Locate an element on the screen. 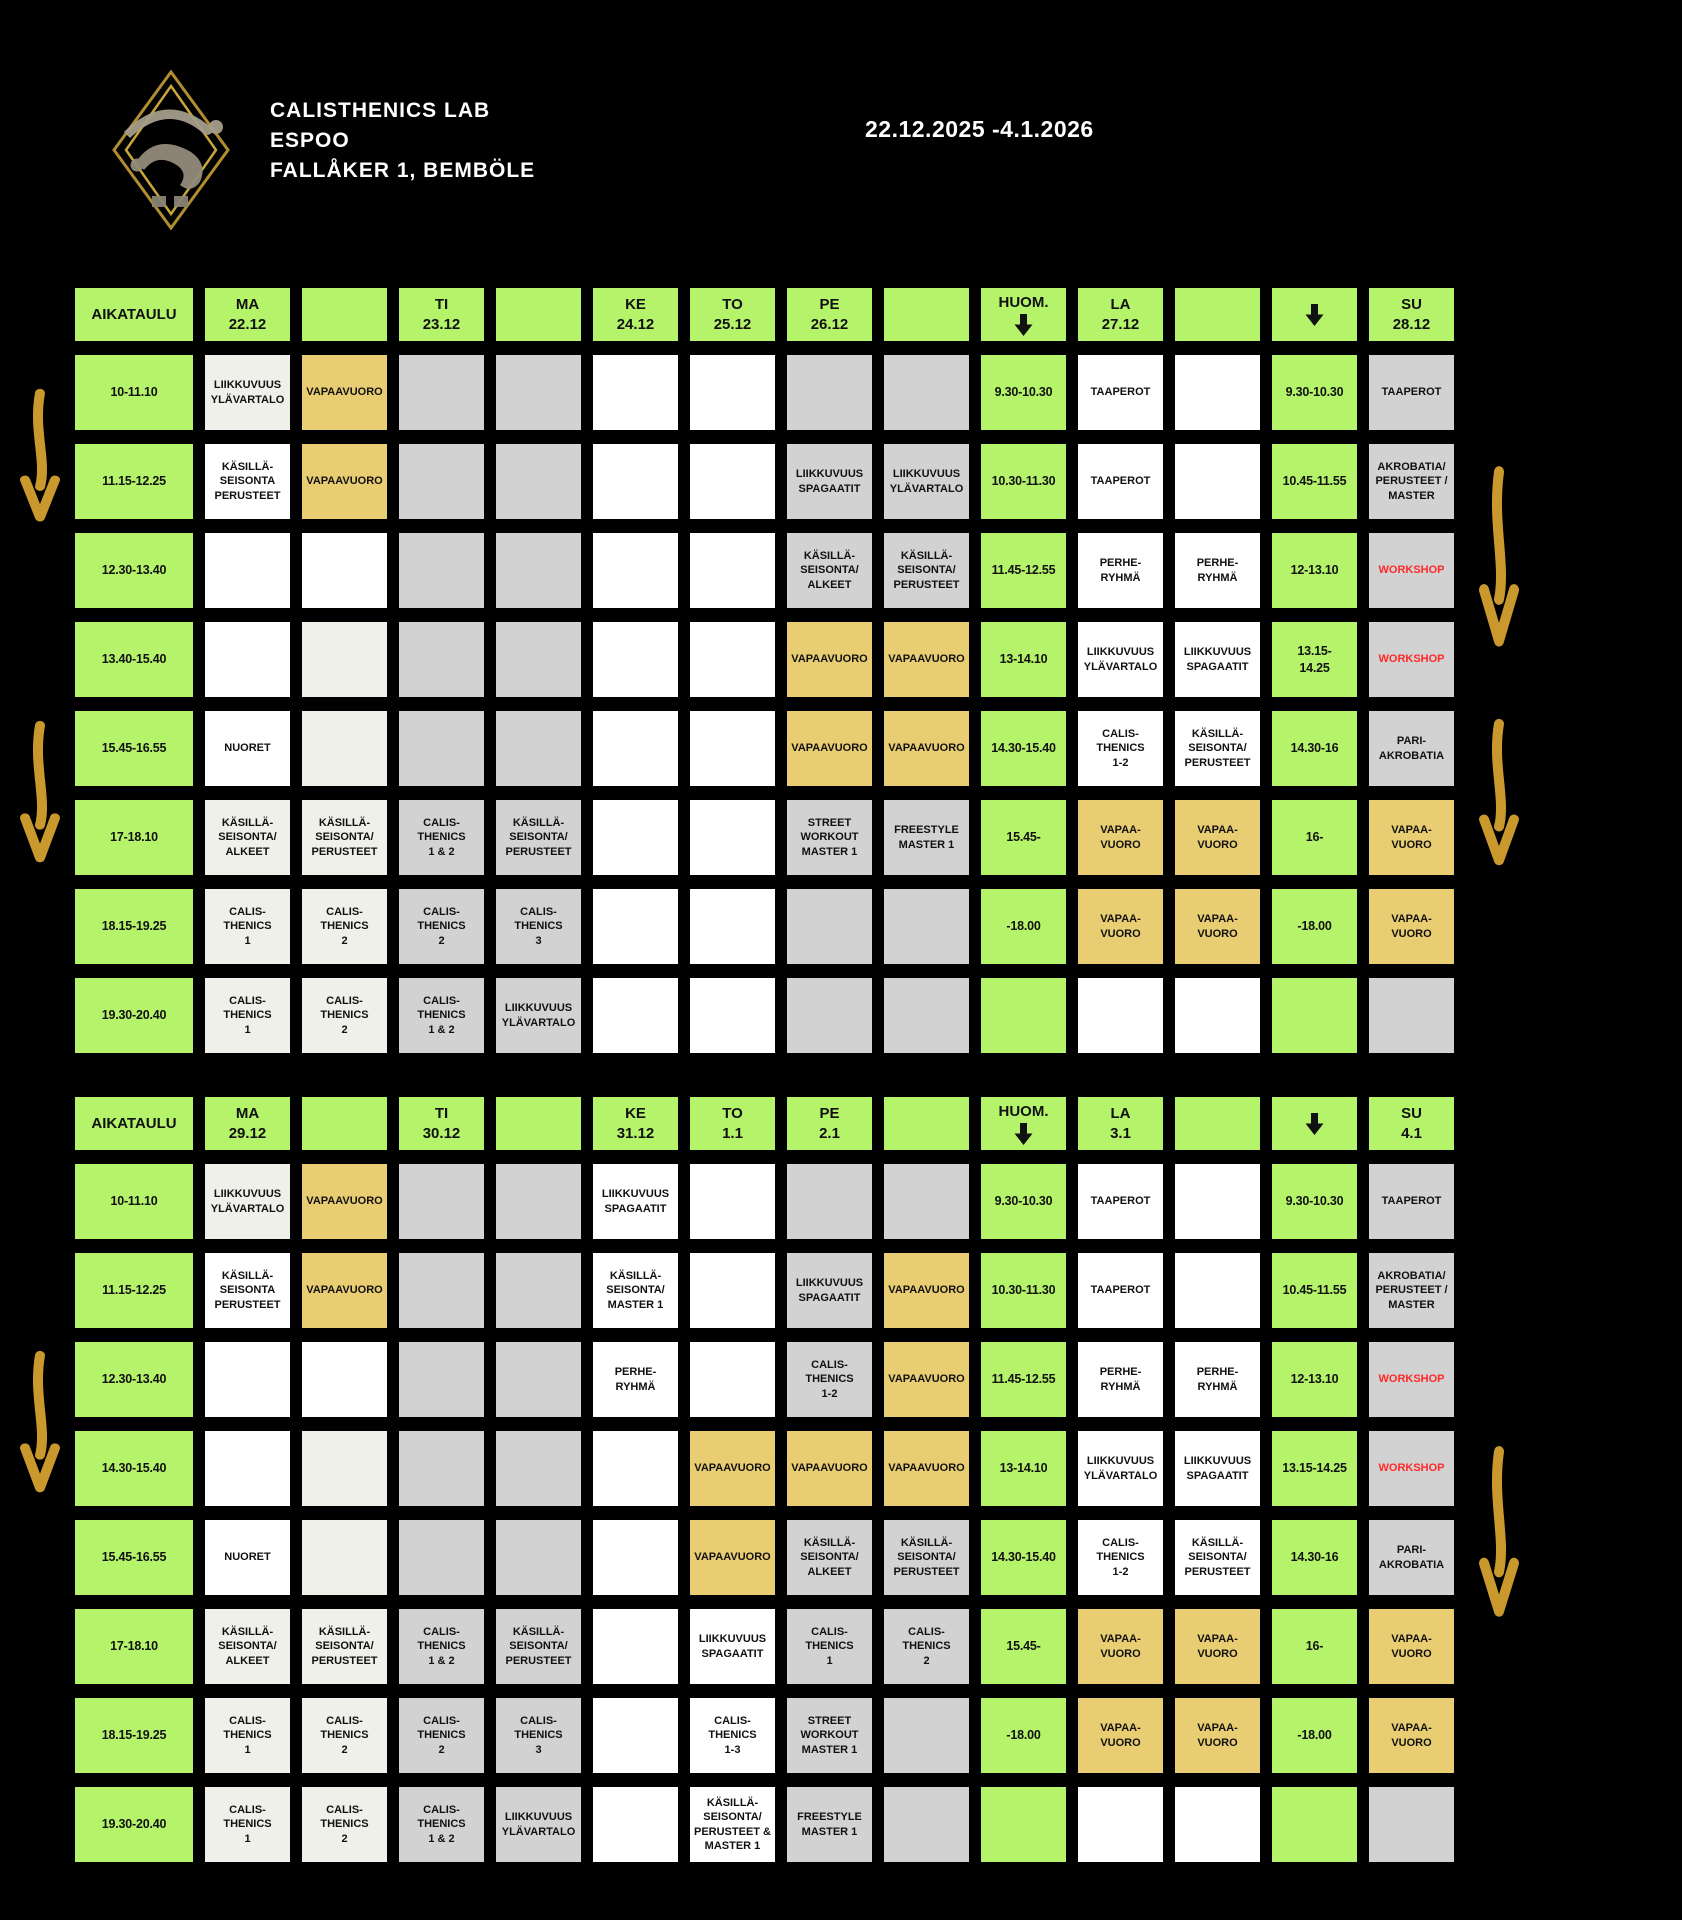  schedule-cell-arrow-time: 14.30-16 is located at coordinates (1314, 1557).